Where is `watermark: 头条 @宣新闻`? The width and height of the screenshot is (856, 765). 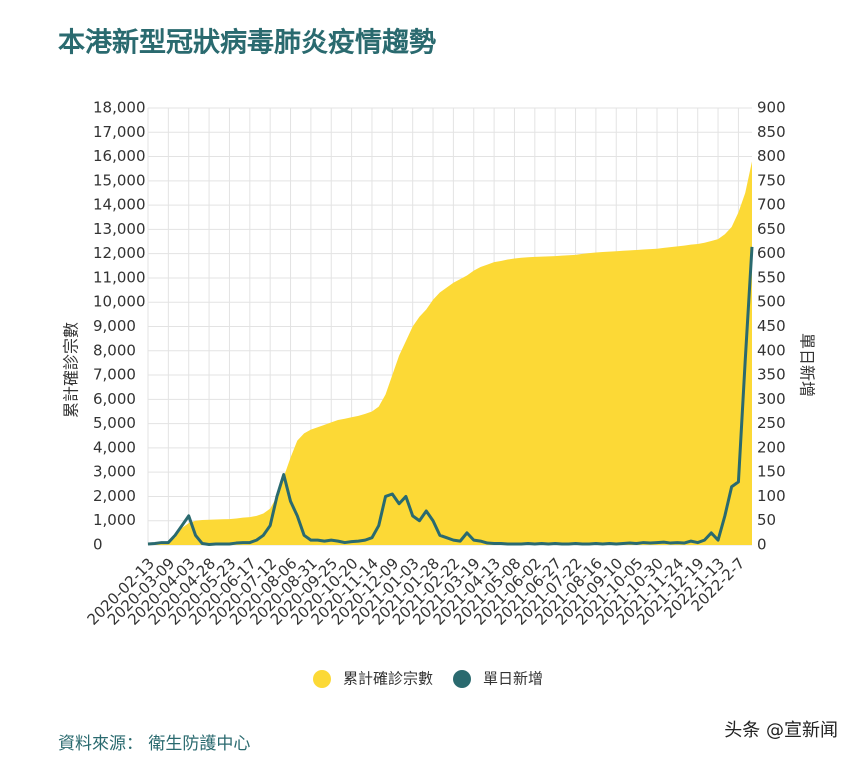
watermark: 头条 @宣新闻 is located at coordinates (781, 730).